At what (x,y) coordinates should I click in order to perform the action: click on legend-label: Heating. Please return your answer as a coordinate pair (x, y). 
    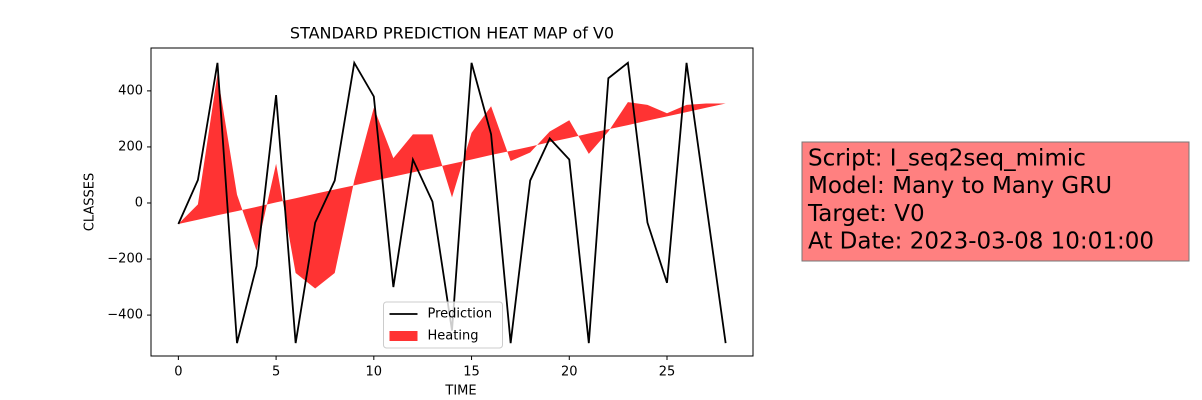
    Looking at the image, I should click on (453, 336).